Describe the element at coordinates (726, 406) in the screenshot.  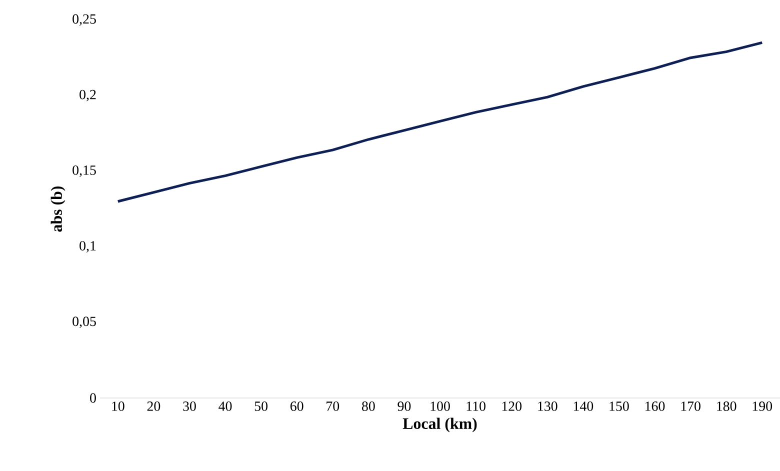
I see `x-tick-label: 180` at that location.